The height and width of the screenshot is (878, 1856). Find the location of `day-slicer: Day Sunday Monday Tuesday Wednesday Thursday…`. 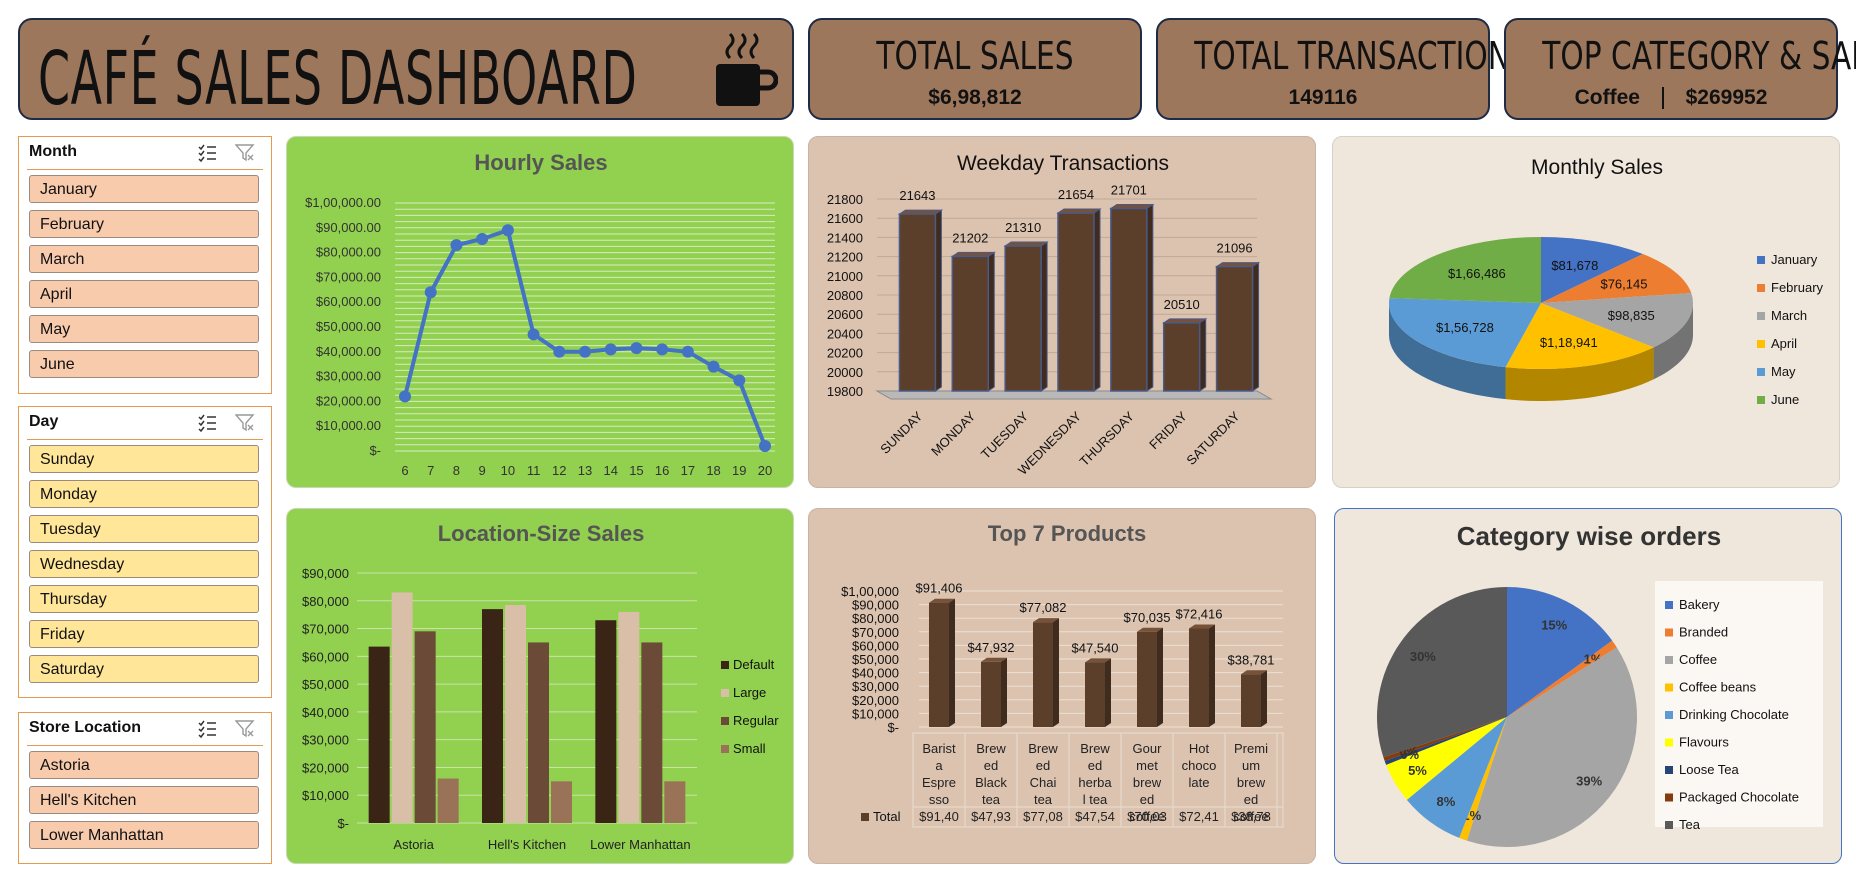

day-slicer: Day Sunday Monday Tuesday Wednesday Thursday… is located at coordinates (145, 552).